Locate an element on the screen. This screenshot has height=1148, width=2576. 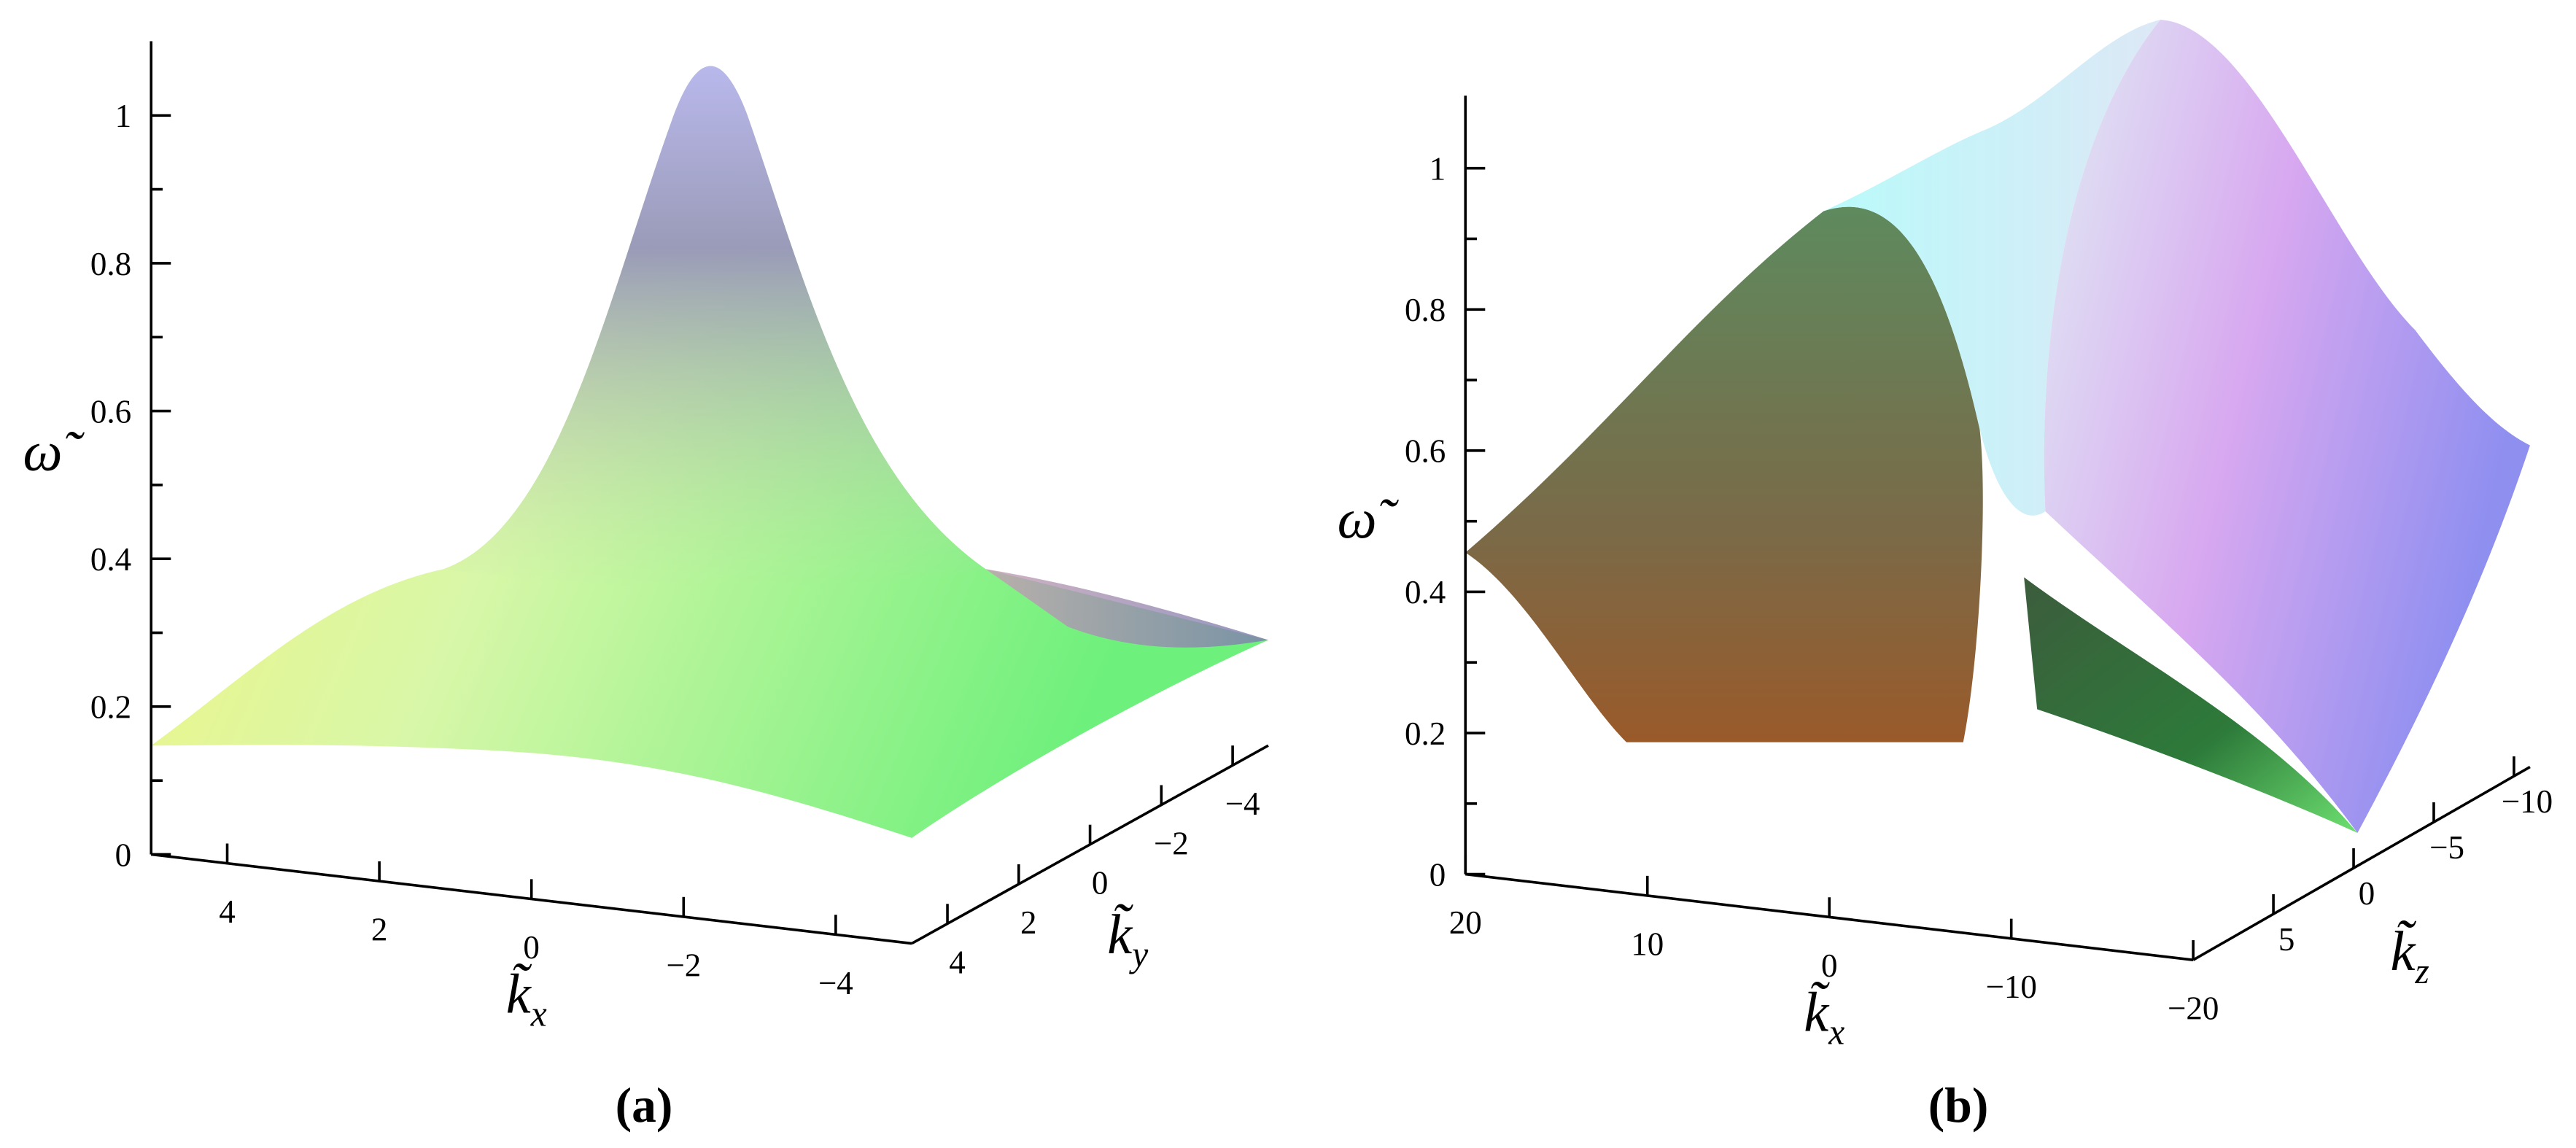
y-tick-label: −4 is located at coordinates (1243, 804).